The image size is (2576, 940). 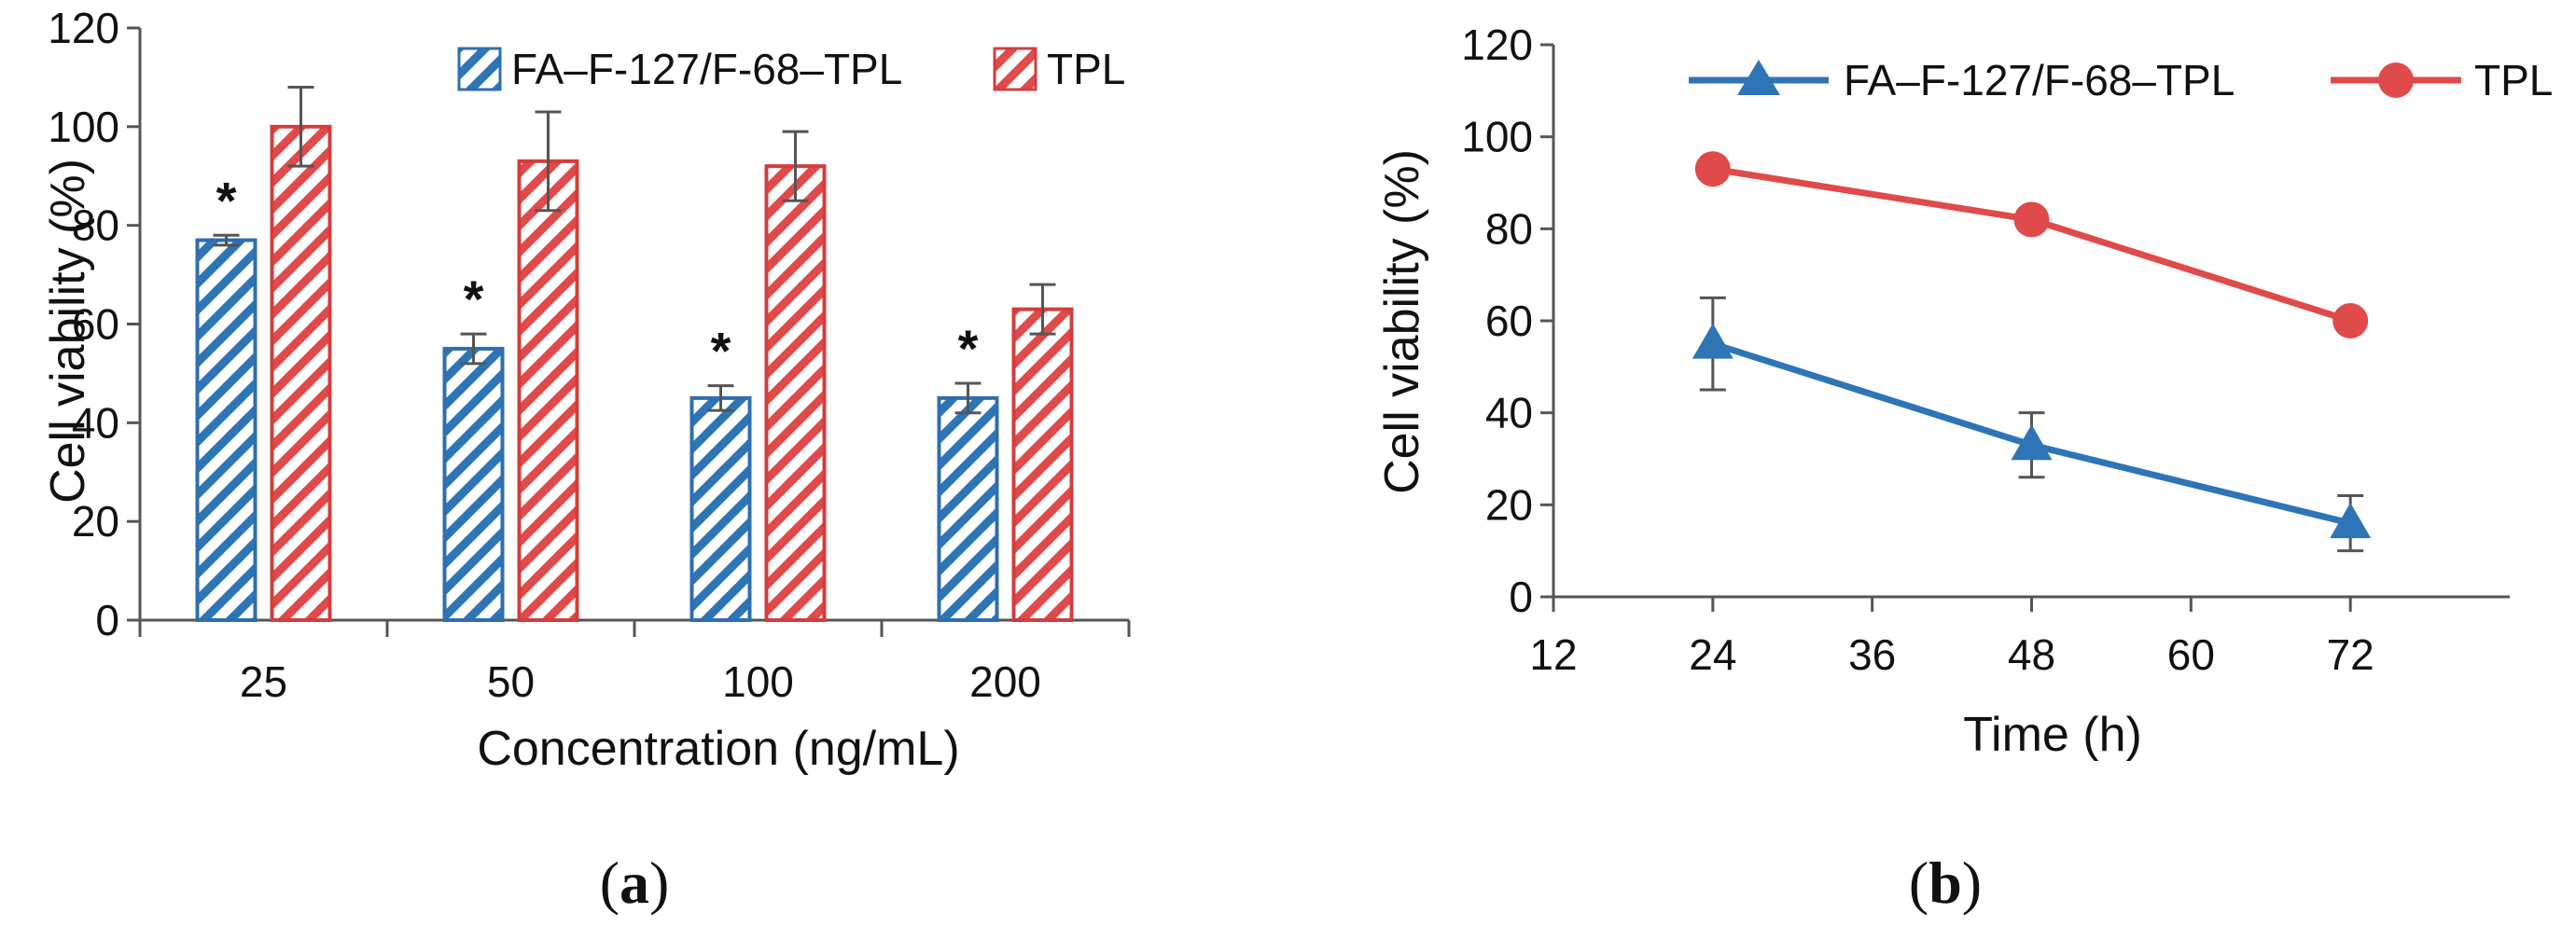 What do you see at coordinates (1758, 77) in the screenshot?
I see `legend-marker-triangle` at bounding box center [1758, 77].